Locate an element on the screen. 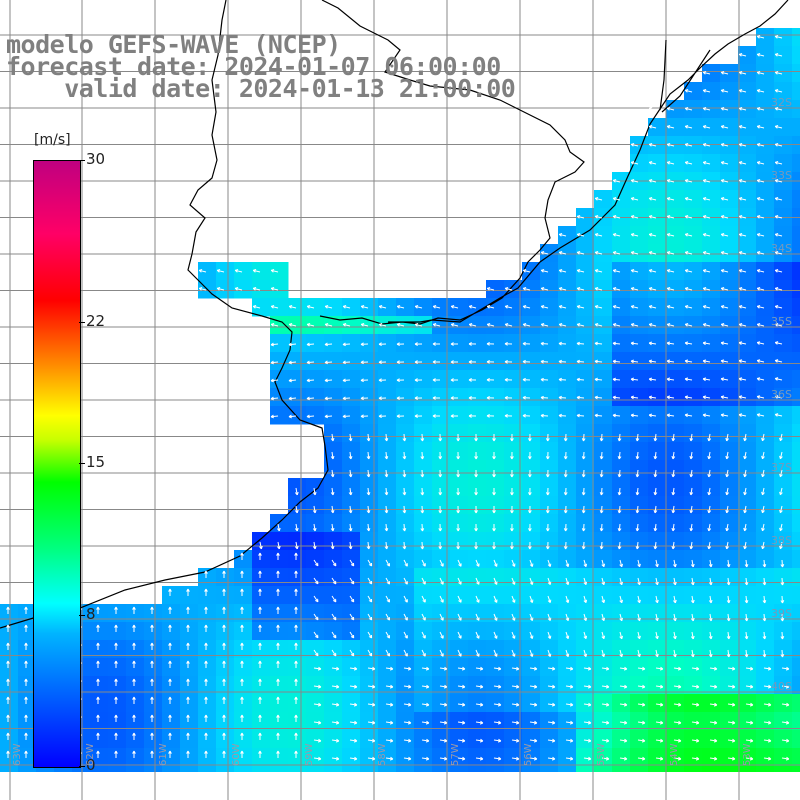 Image resolution: width=800 pixels, height=800 pixels. latitude-label: 39S is located at coordinates (781, 613).